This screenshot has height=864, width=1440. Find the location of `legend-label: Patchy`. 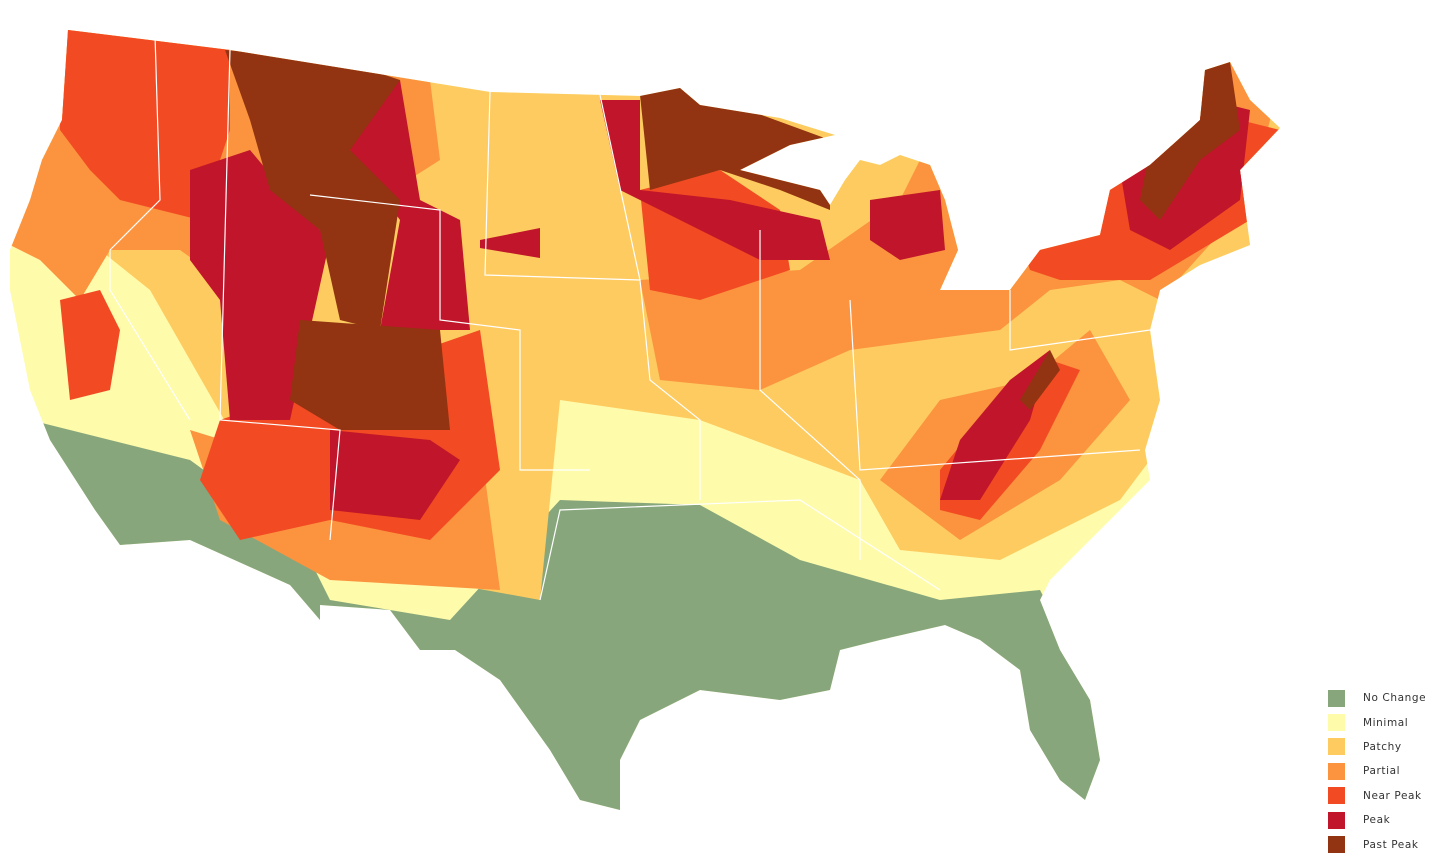

legend-label: Patchy is located at coordinates (1382, 746).